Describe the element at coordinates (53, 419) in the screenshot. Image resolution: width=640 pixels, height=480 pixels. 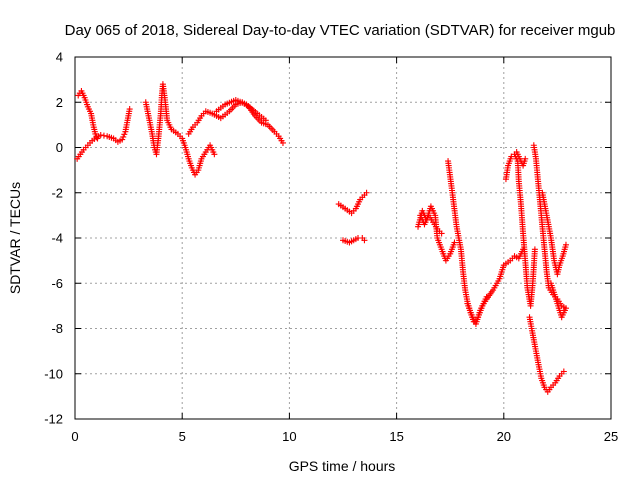
I see `y-tick-label: -12` at that location.